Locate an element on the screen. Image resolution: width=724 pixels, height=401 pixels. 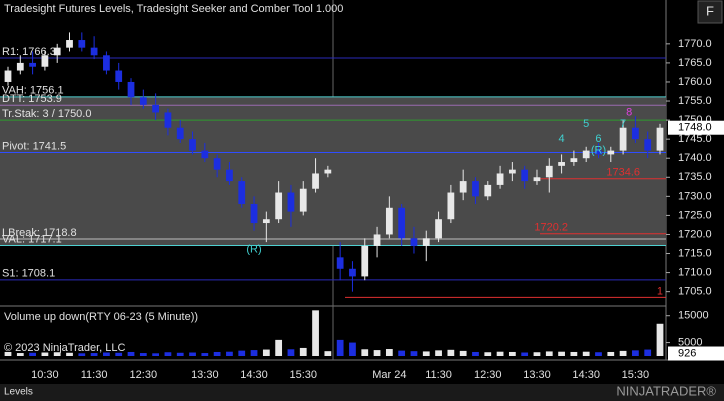
y-tick-label: 1760.0 is located at coordinates (695, 82).